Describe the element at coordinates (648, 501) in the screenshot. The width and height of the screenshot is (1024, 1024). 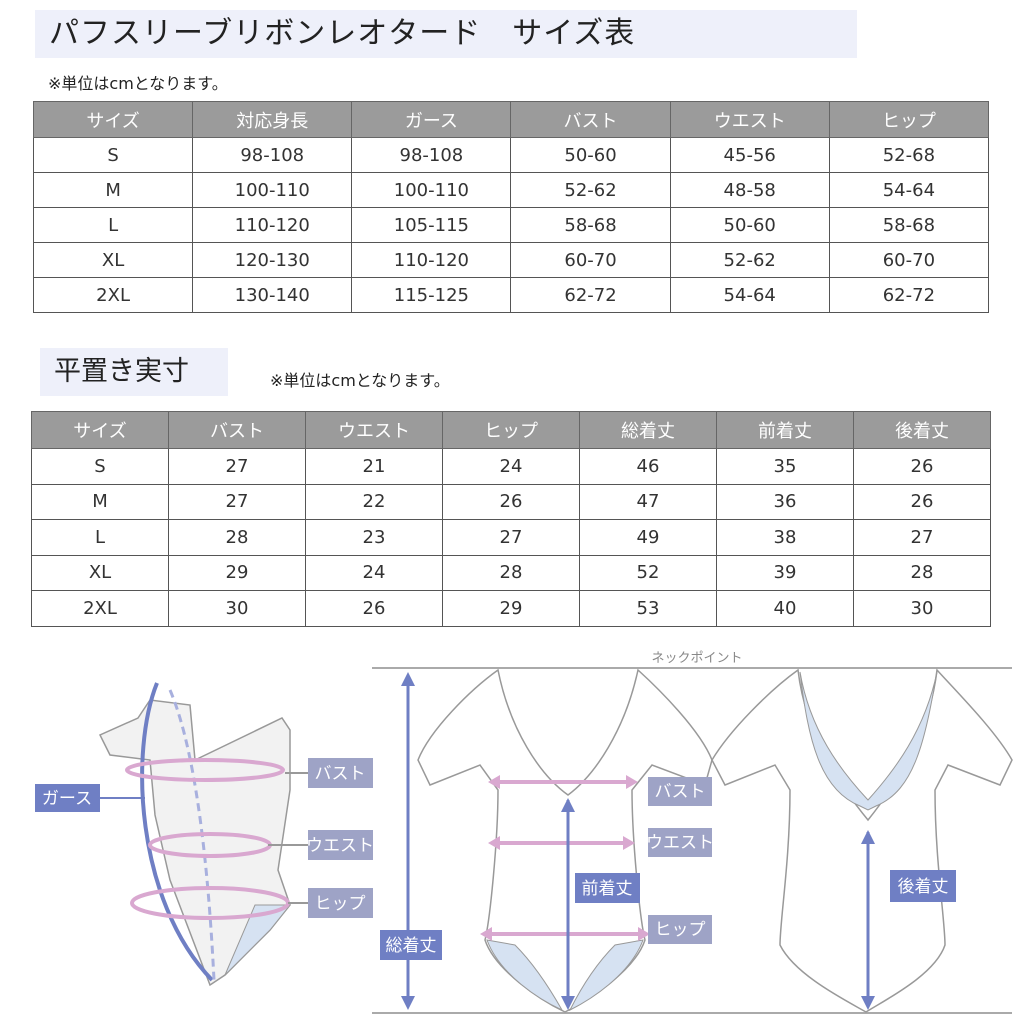
I see `table-cell: 47` at that location.